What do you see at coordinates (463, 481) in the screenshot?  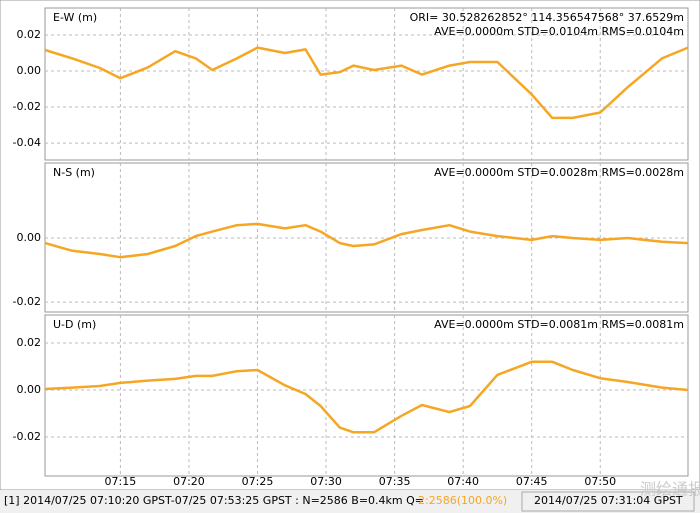 I see `x-tick-label: 07:40` at bounding box center [463, 481].